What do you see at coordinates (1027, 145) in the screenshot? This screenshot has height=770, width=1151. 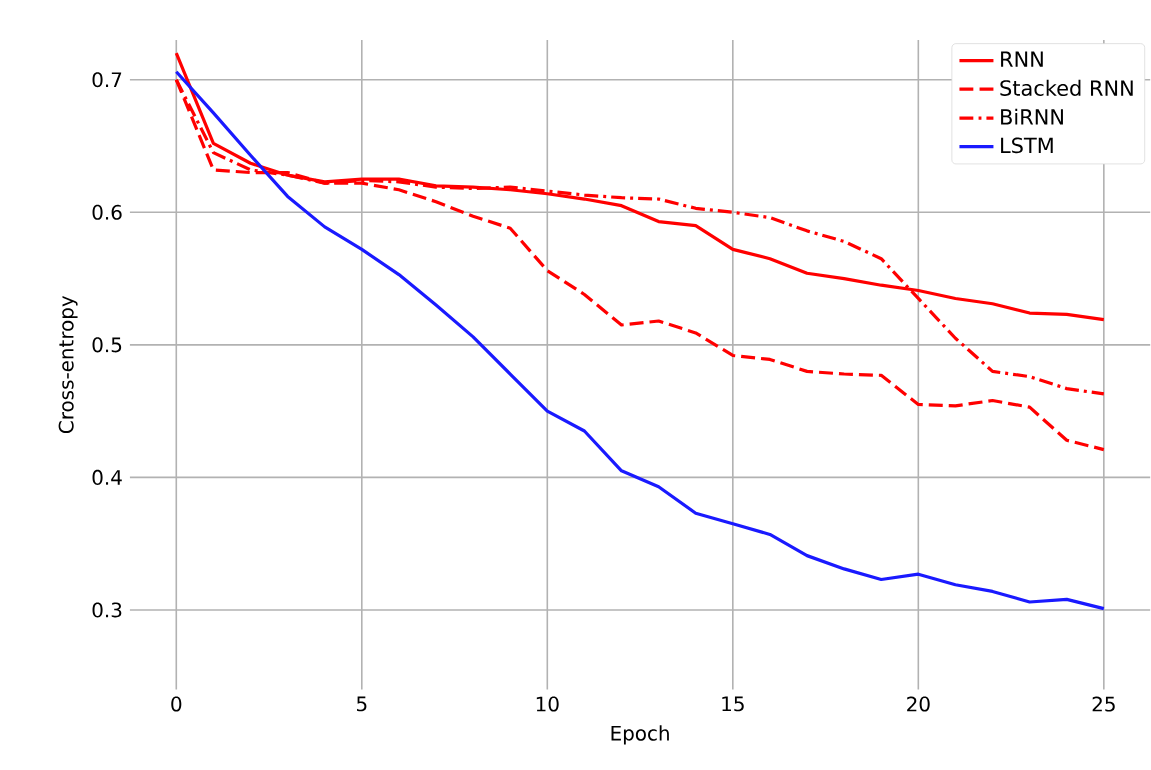 I see `legend-label: LSTM` at bounding box center [1027, 145].